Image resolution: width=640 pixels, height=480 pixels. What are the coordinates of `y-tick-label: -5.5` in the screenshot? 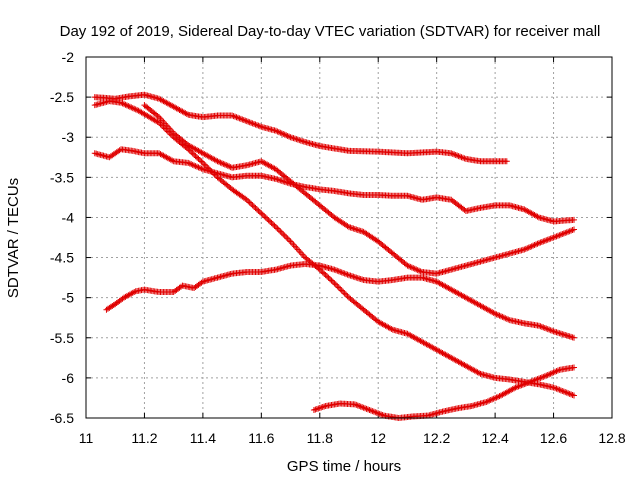 It's located at (62, 338).